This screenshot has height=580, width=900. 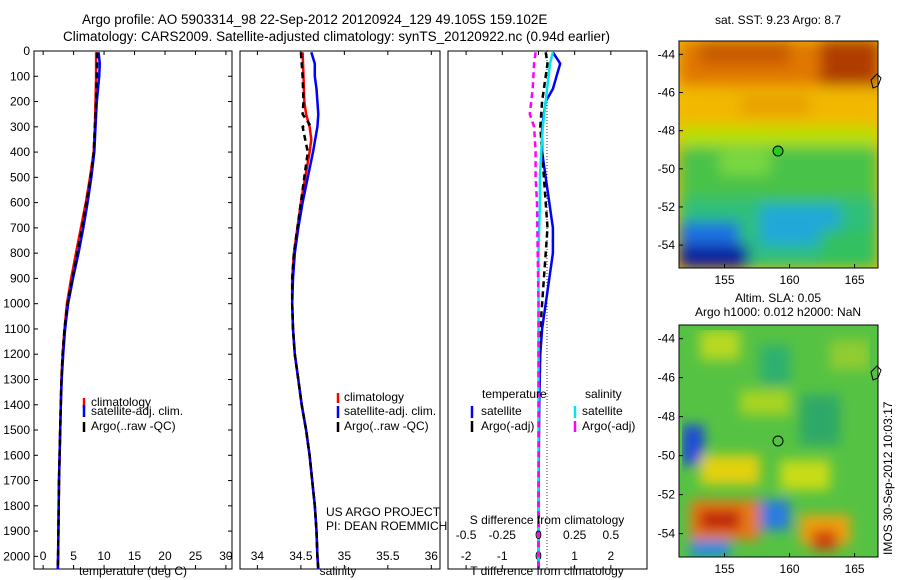 I want to click on map-y-tick-label: -52, so click(x=667, y=207).